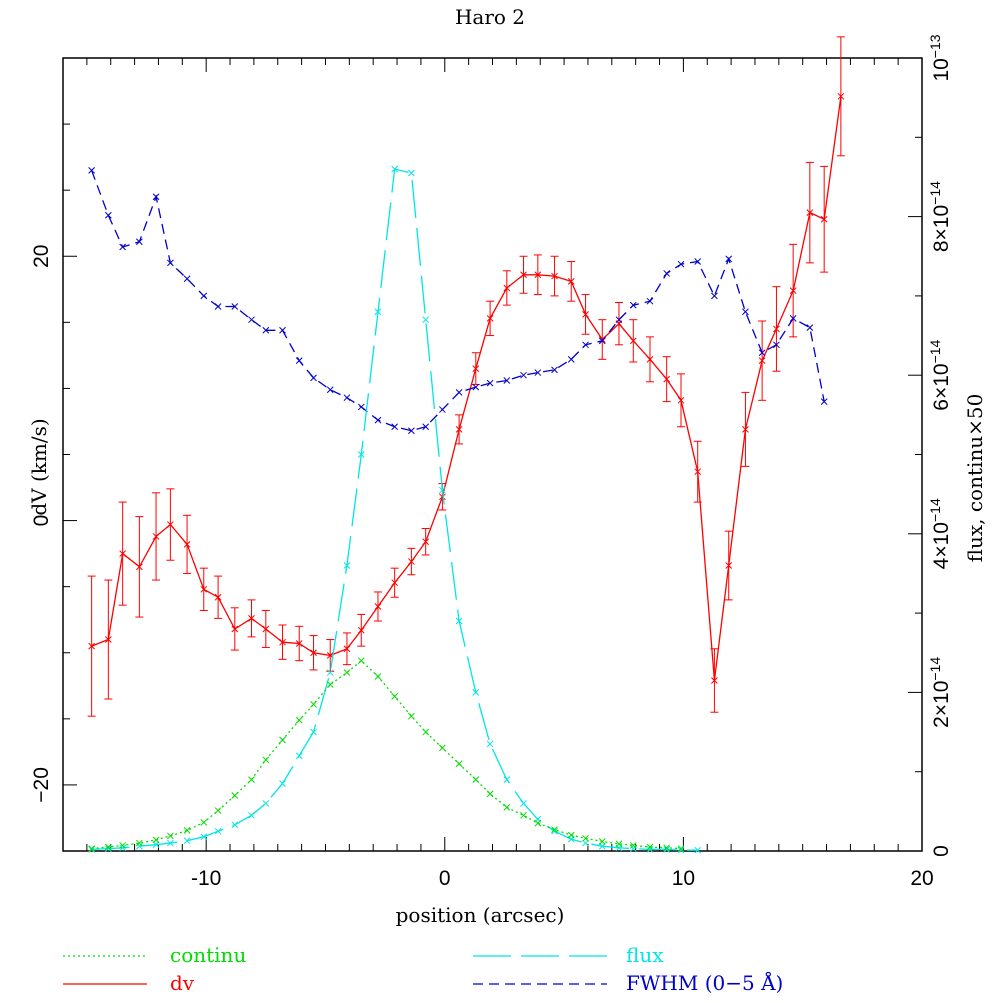 The image size is (992, 1003). Describe the element at coordinates (154, 955) in the screenshot. I see `legend-item: continu` at that location.